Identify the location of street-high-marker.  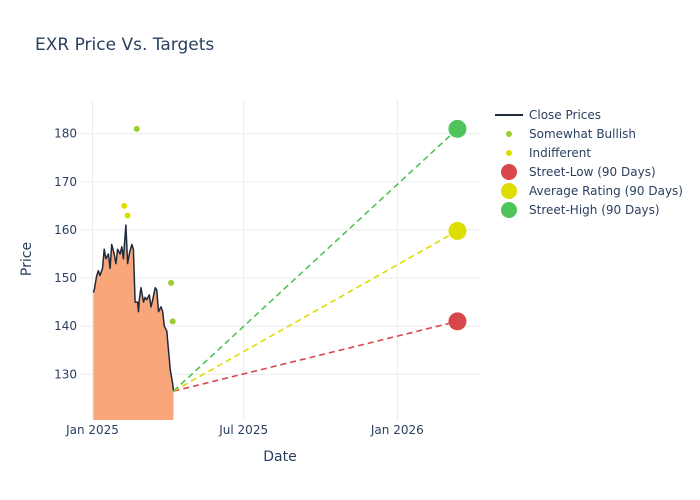
(457, 128).